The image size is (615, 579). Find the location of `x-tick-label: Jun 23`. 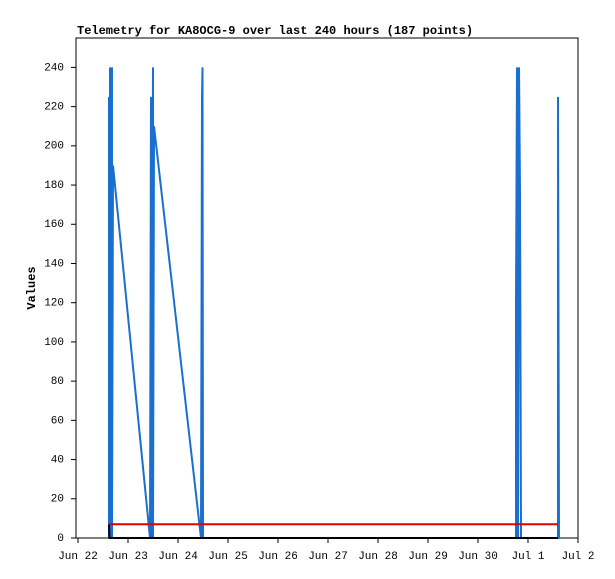

x-tick-label: Jun 23 is located at coordinates (128, 557).